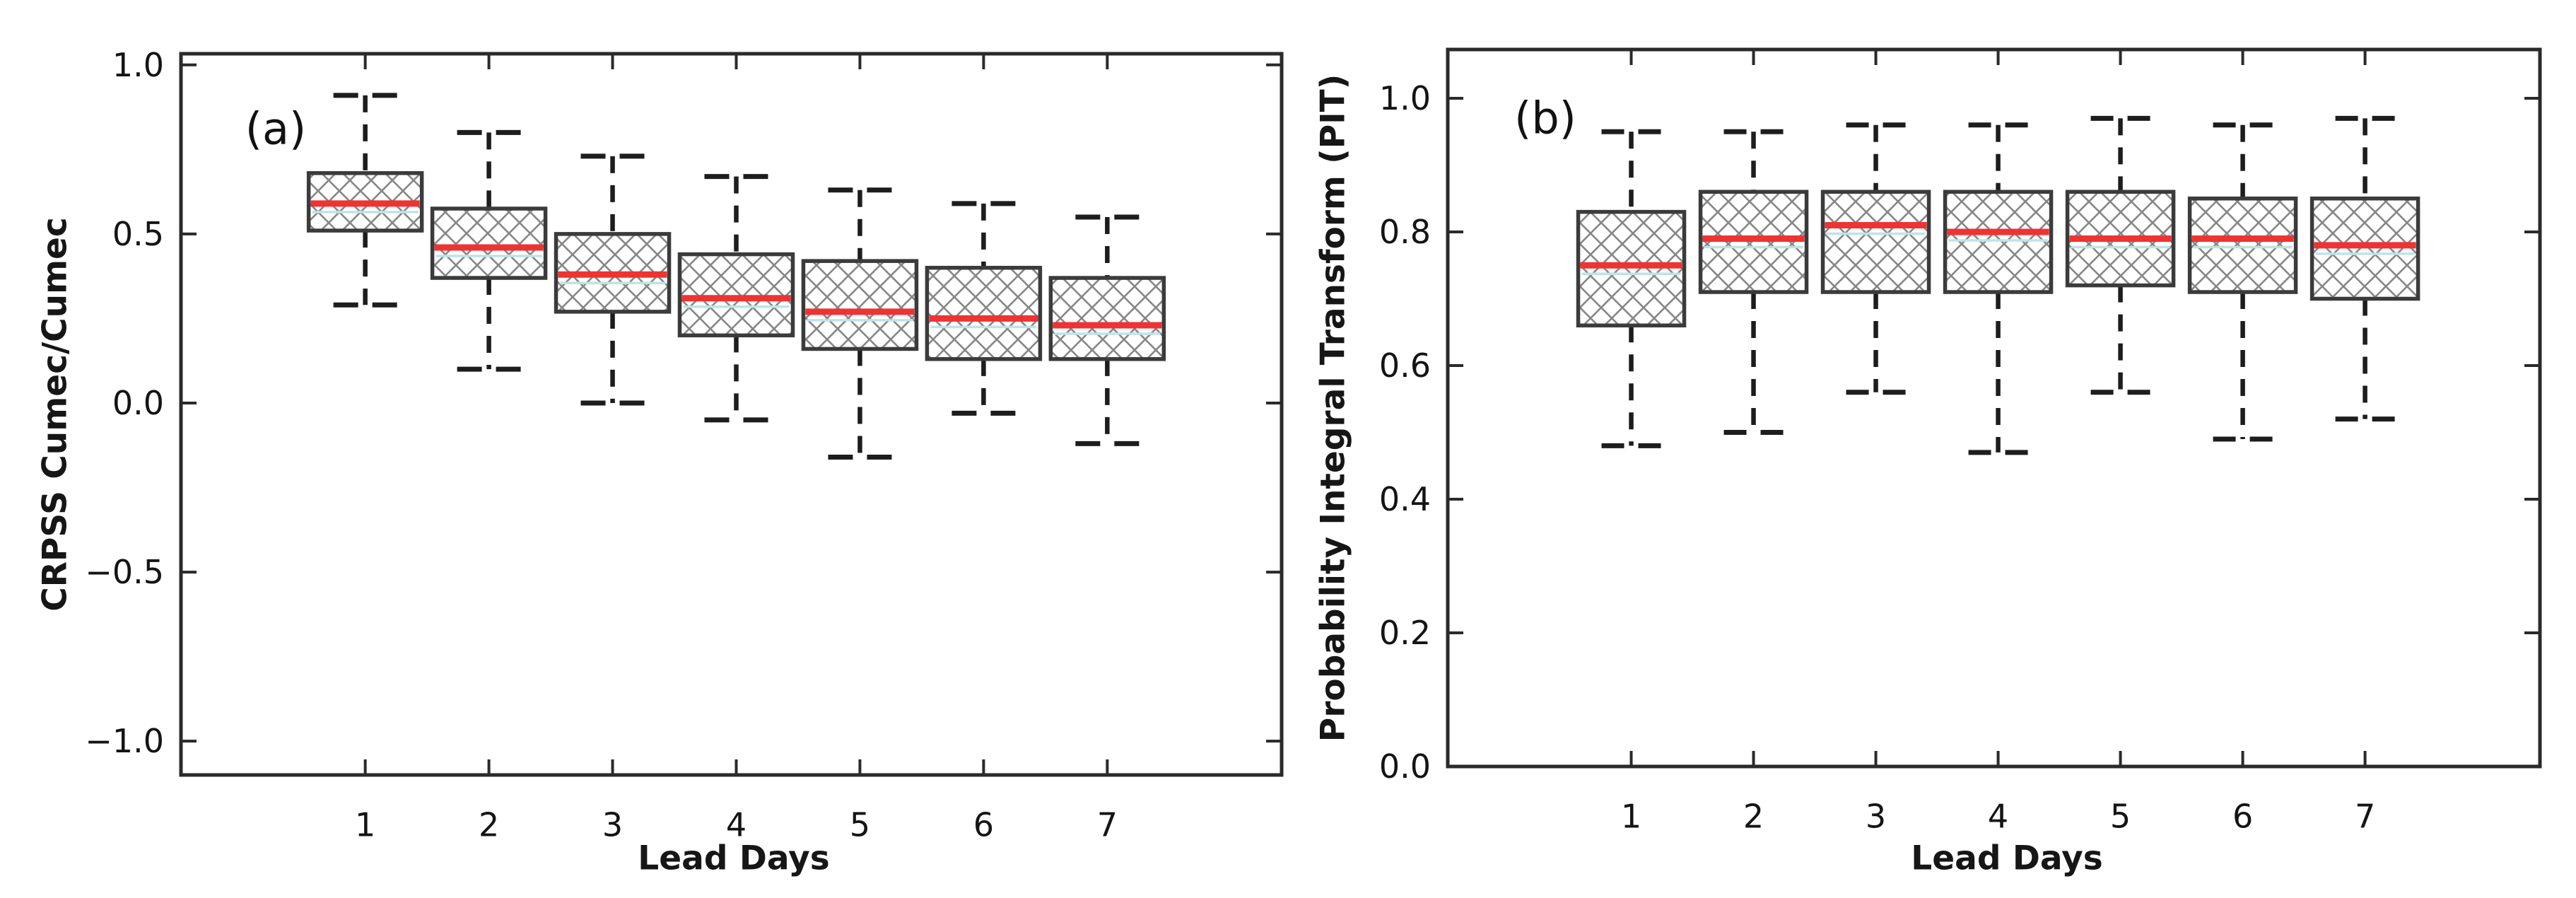 This screenshot has height=898, width=2576. What do you see at coordinates (138, 234) in the screenshot?
I see `panel-a-ytick-label: 0.5` at bounding box center [138, 234].